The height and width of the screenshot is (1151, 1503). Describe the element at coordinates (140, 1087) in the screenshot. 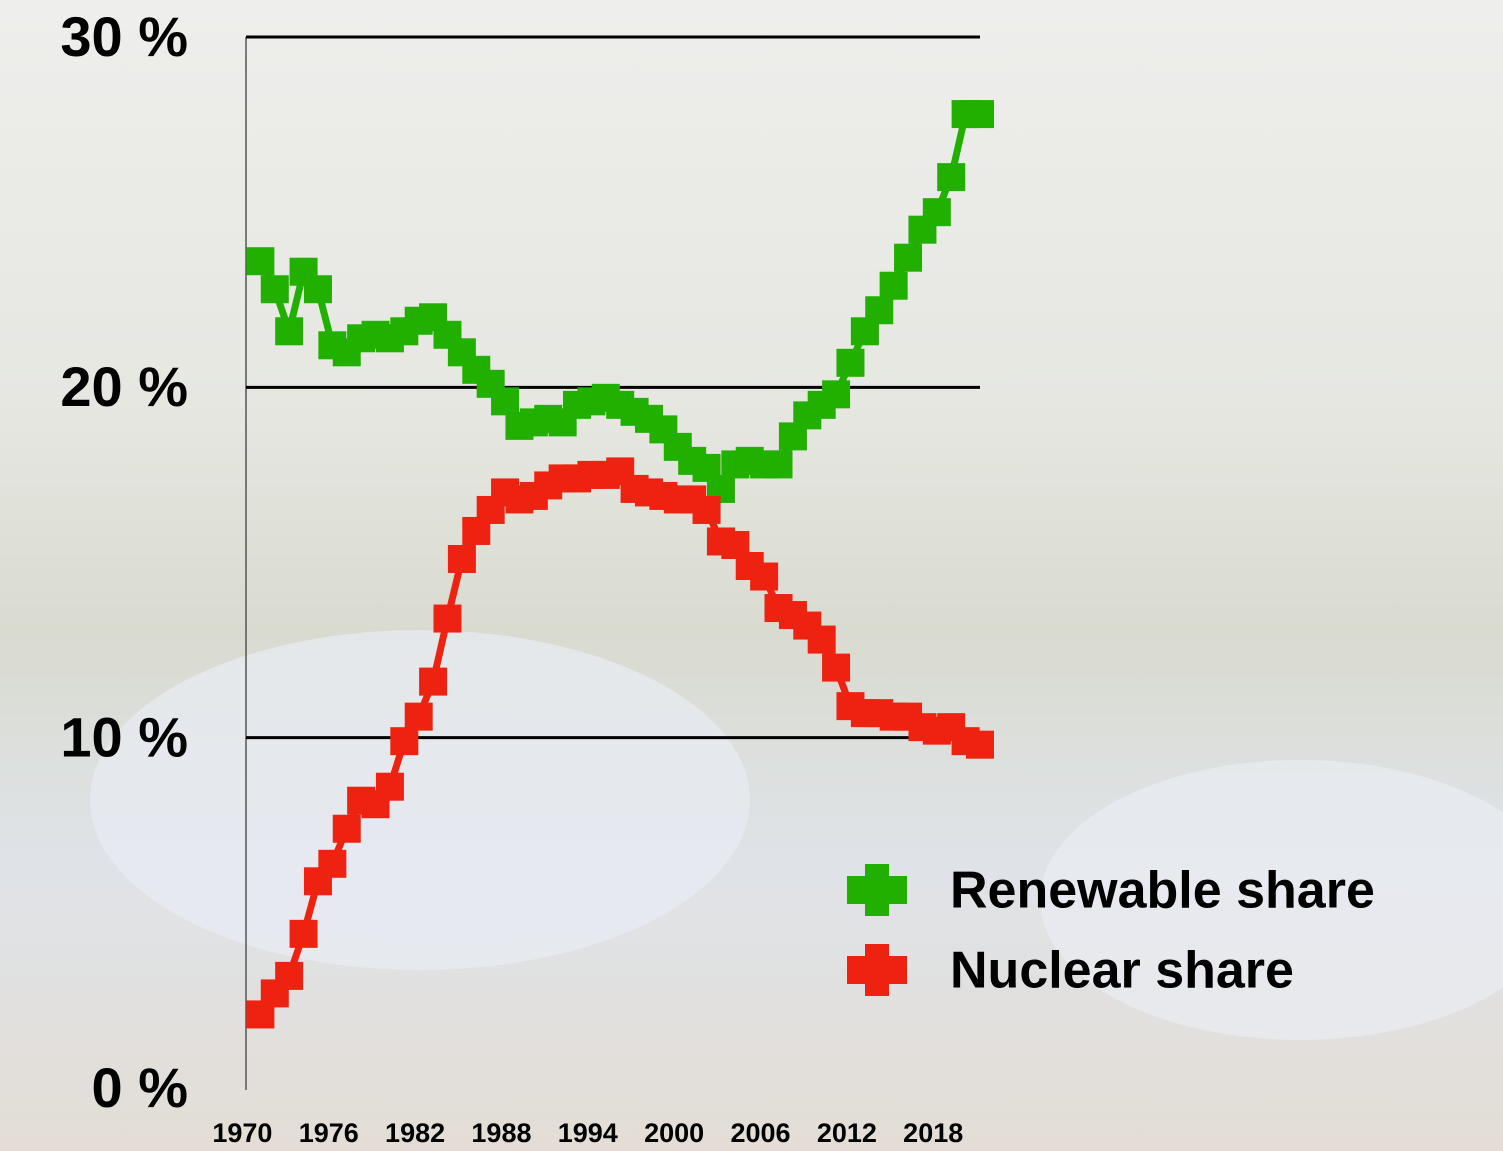

I see `y-tick-label: 0 %` at that location.